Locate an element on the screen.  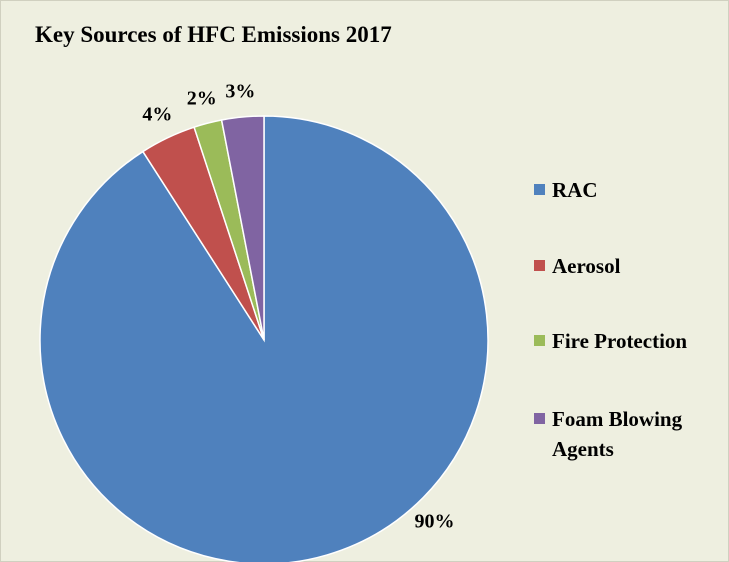
legend-label: Aerosol is located at coordinates (586, 266).